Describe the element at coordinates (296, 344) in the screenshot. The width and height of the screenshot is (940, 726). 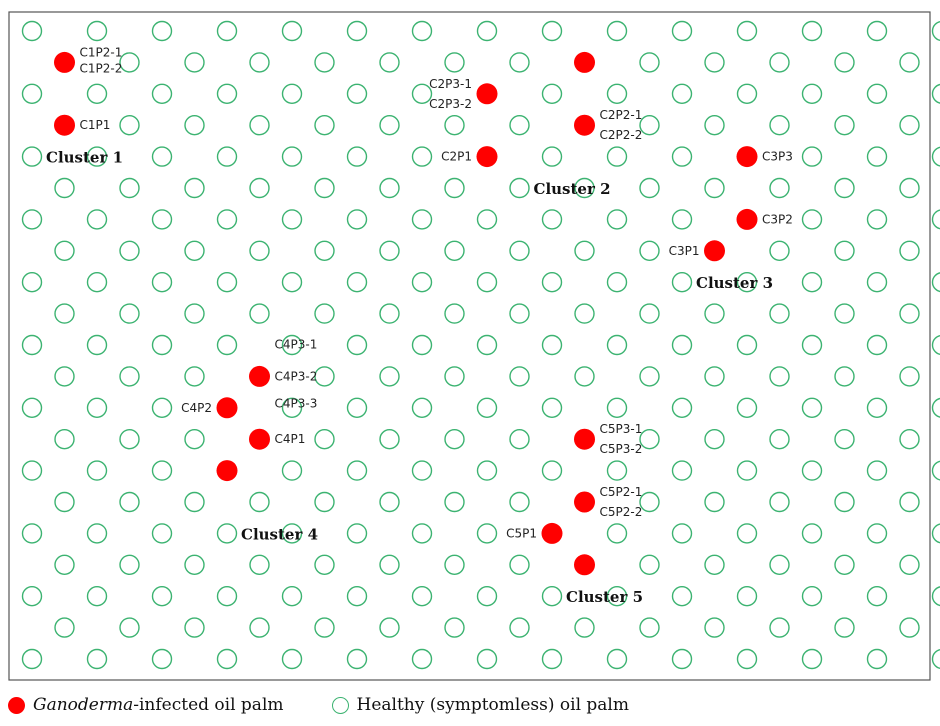
I see `palm-label: C4P3-1` at that location.